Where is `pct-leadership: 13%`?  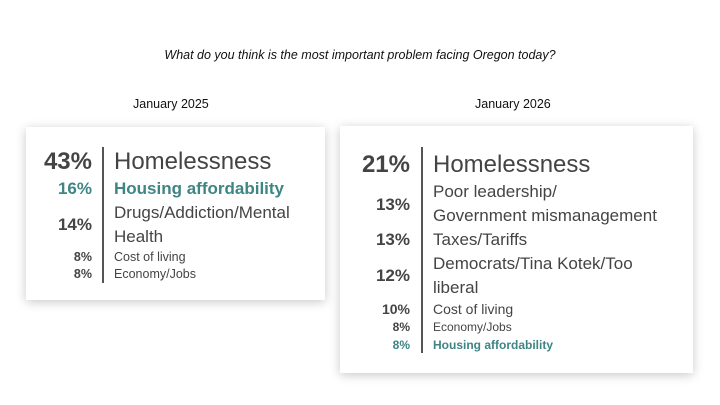 pct-leadership: 13% is located at coordinates (392, 204).